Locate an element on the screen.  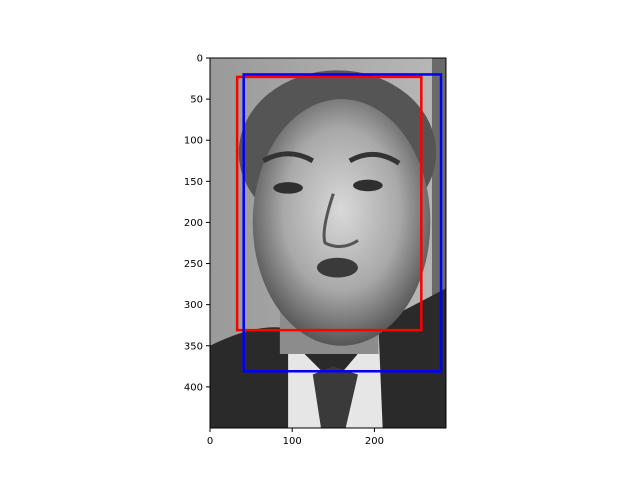
image-mouth is located at coordinates (337, 267).